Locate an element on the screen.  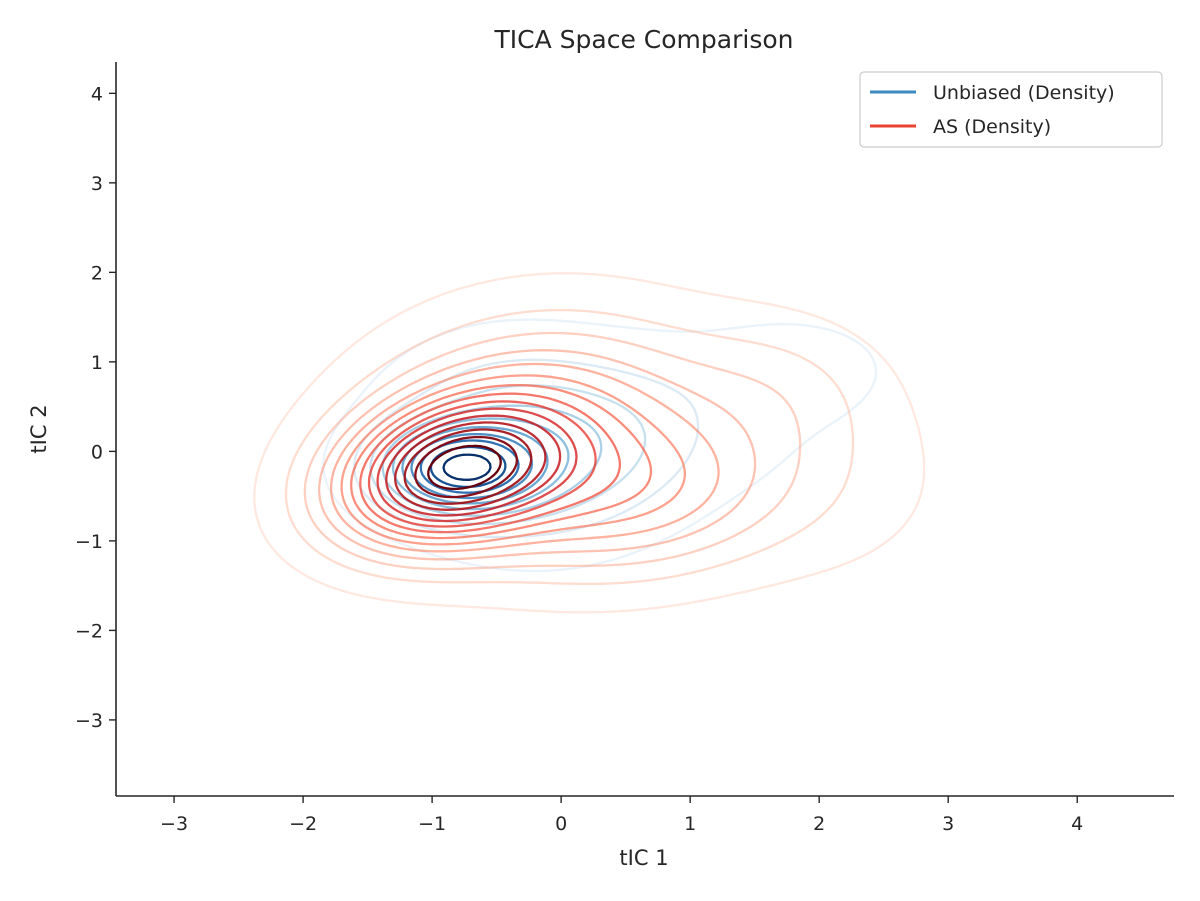
x-tick-label: 4 is located at coordinates (1077, 824).